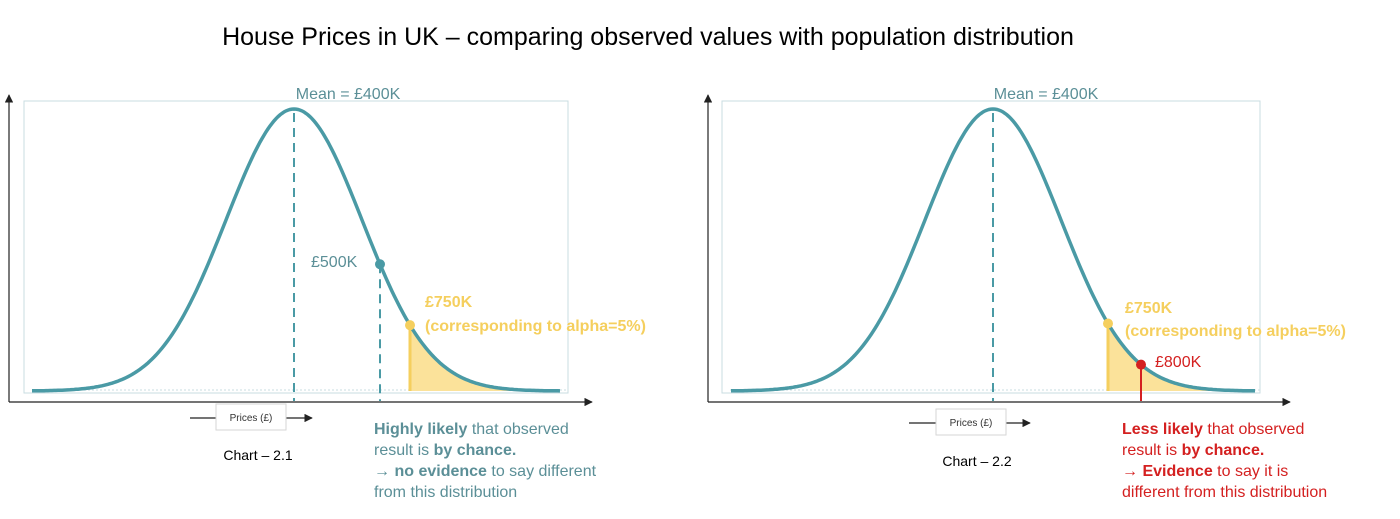 This screenshot has height=519, width=1400. Describe the element at coordinates (542, 471) in the screenshot. I see `note-text: to say different` at that location.